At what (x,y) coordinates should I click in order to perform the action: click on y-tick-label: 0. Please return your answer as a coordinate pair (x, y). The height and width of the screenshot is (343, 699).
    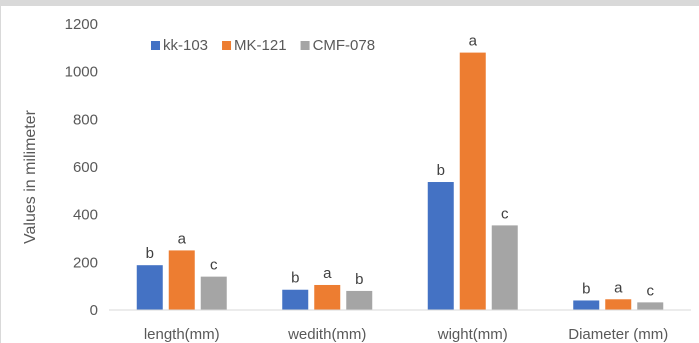
    Looking at the image, I should click on (94, 310).